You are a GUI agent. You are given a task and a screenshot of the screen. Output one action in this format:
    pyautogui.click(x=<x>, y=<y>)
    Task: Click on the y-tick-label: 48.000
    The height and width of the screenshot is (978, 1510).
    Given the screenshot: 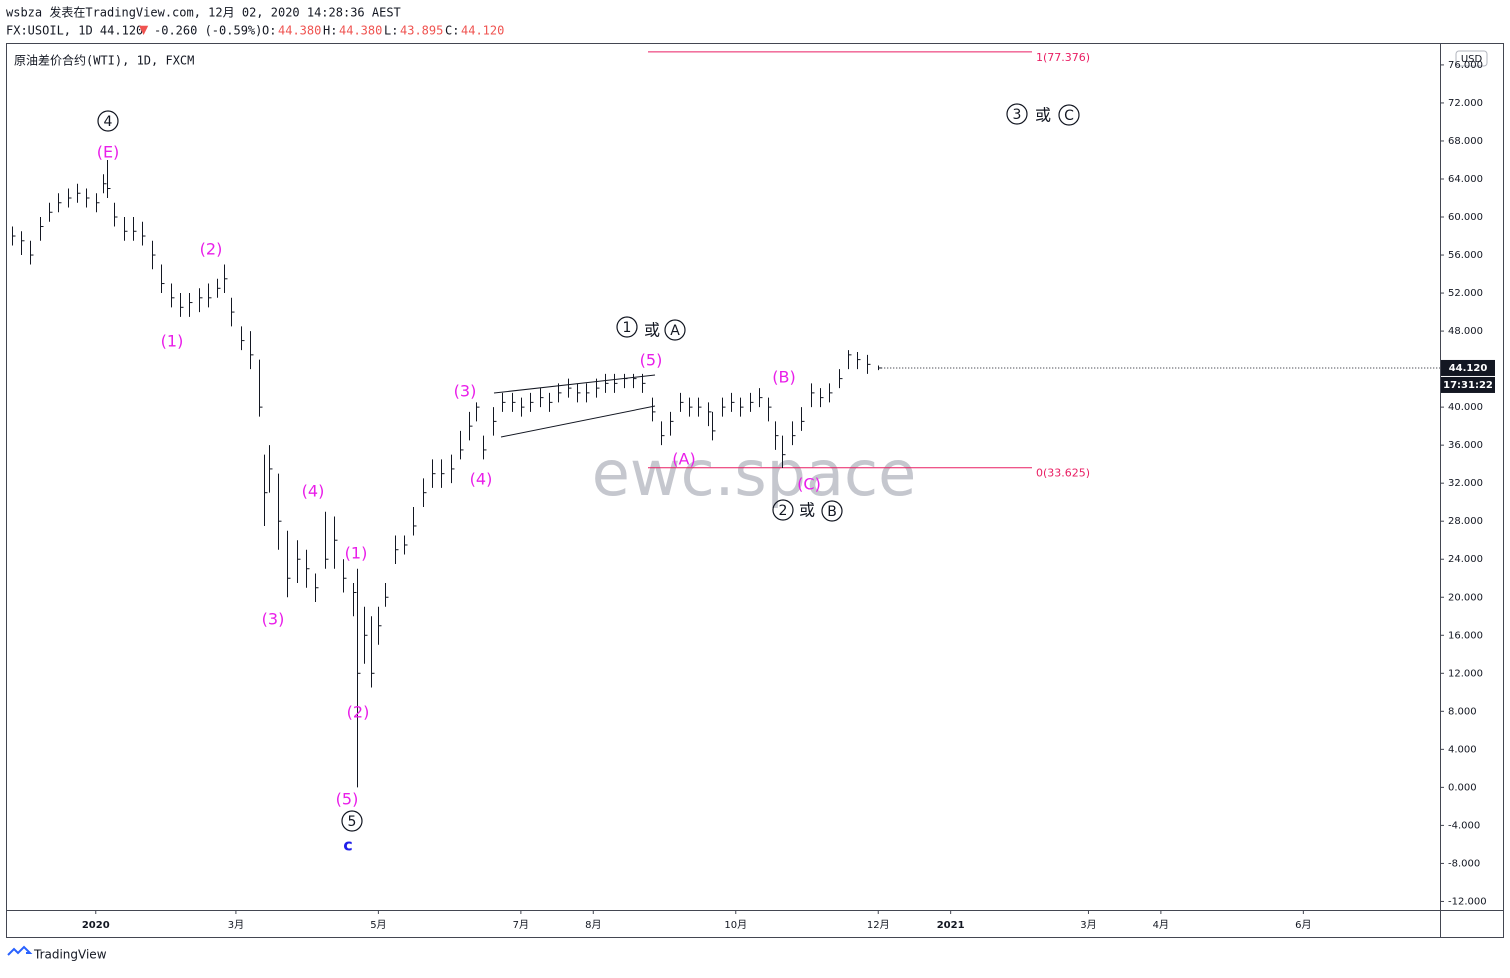 What is the action you would take?
    pyautogui.click(x=1465, y=331)
    